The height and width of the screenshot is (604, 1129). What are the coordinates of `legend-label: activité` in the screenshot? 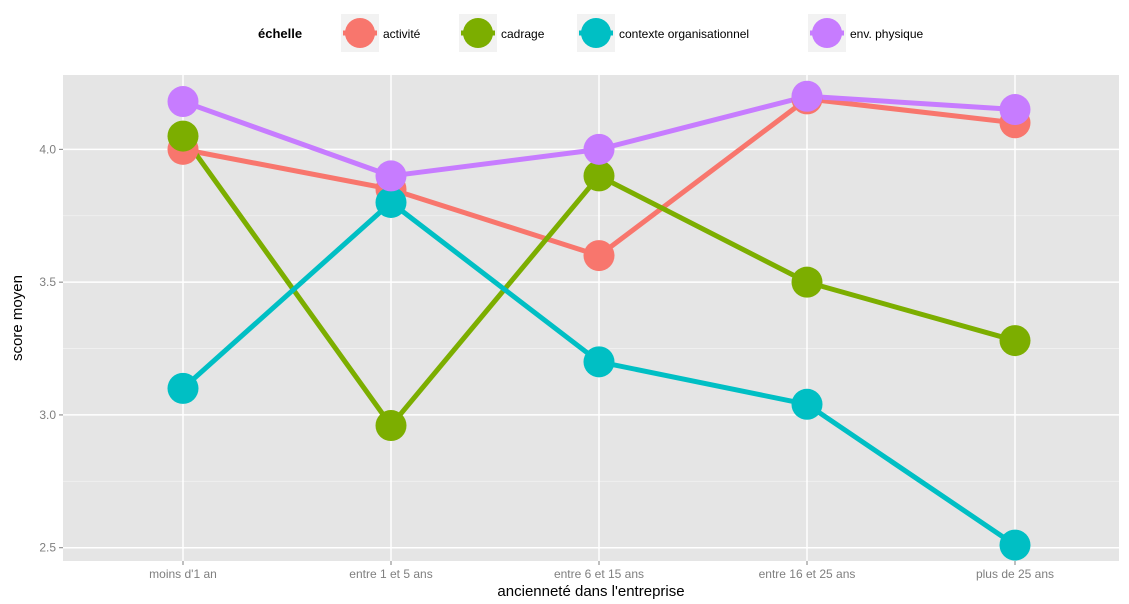 It's located at (402, 34).